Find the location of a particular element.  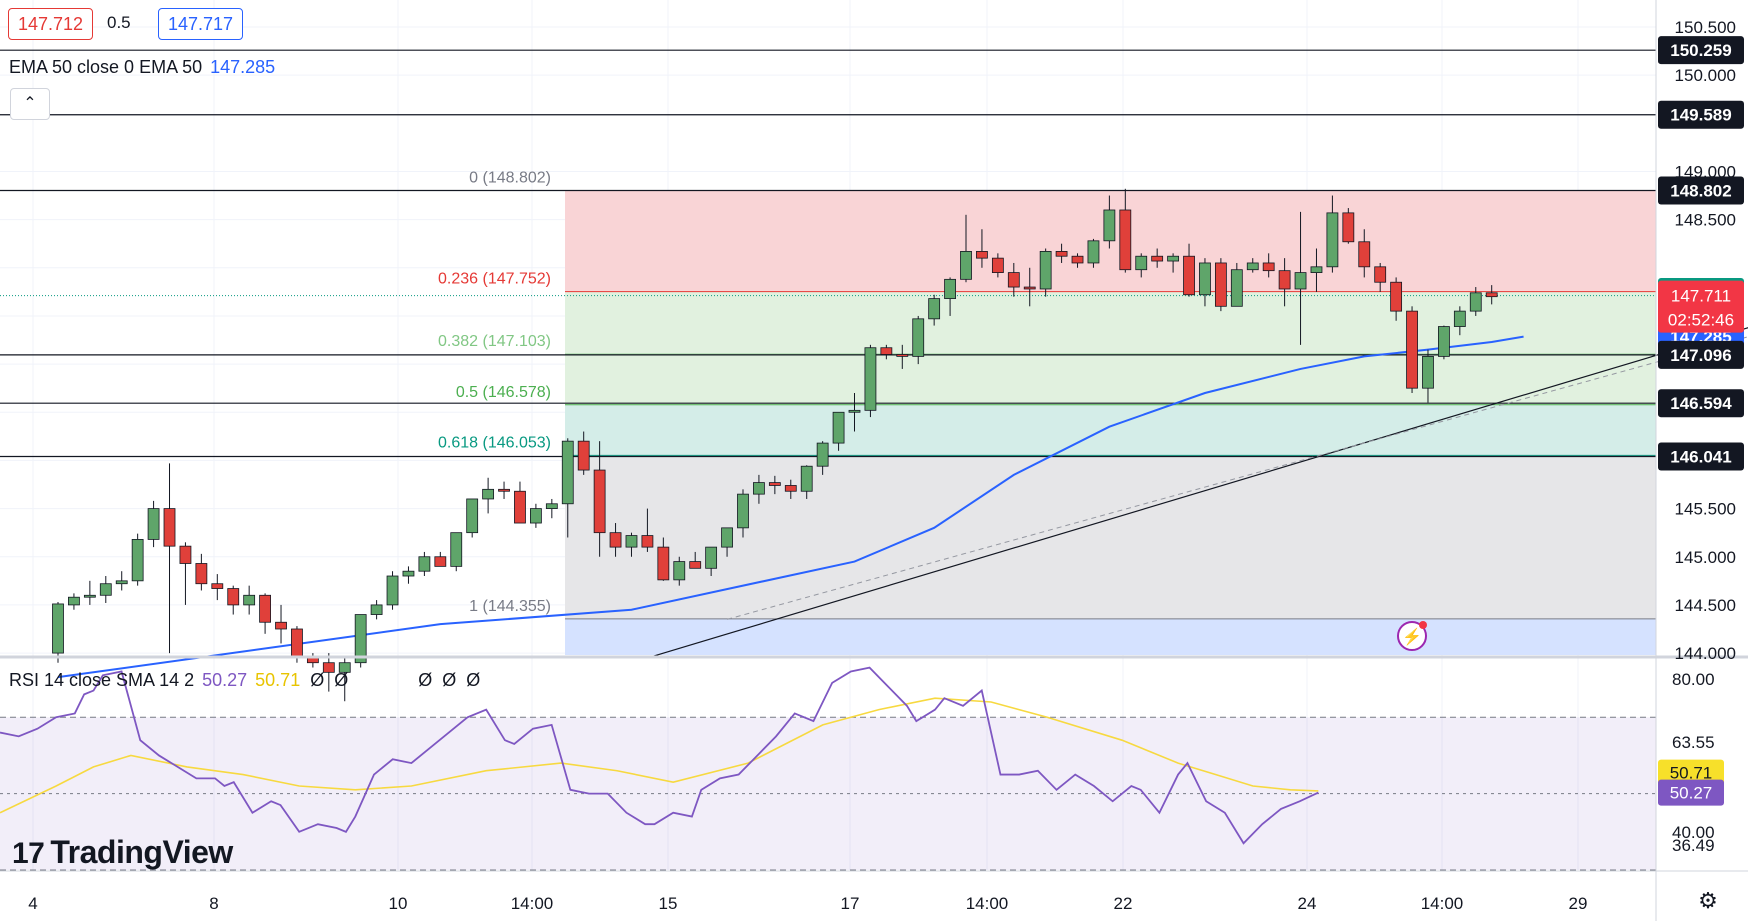

price-tag: 147.096 is located at coordinates (1700, 355).